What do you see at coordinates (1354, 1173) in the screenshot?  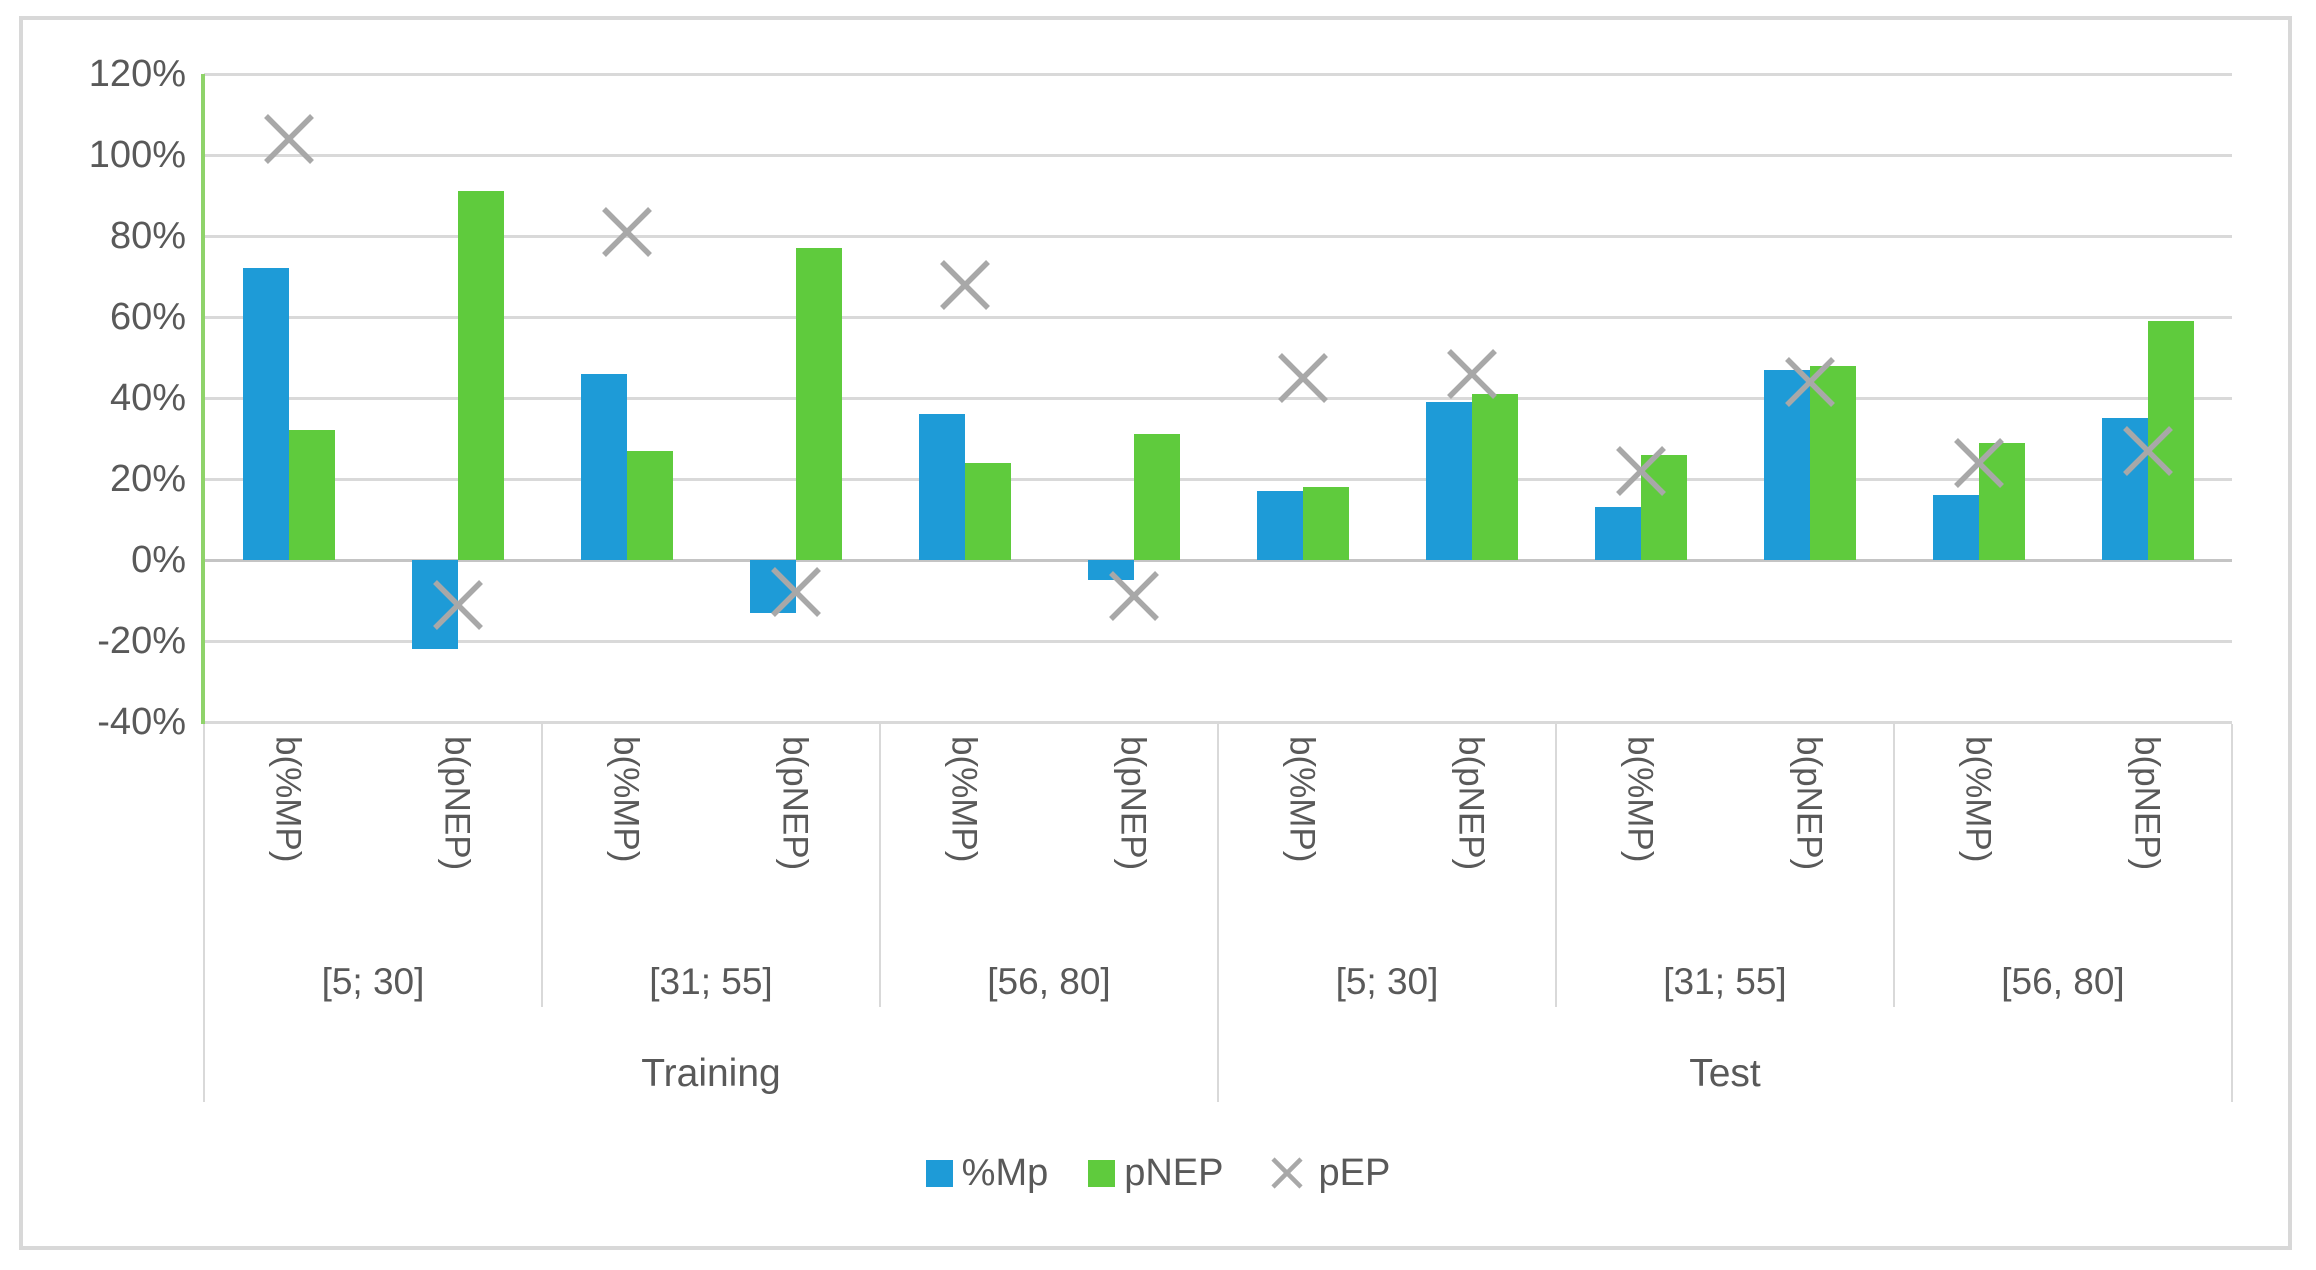 I see `legend-label-pep: pEP` at bounding box center [1354, 1173].